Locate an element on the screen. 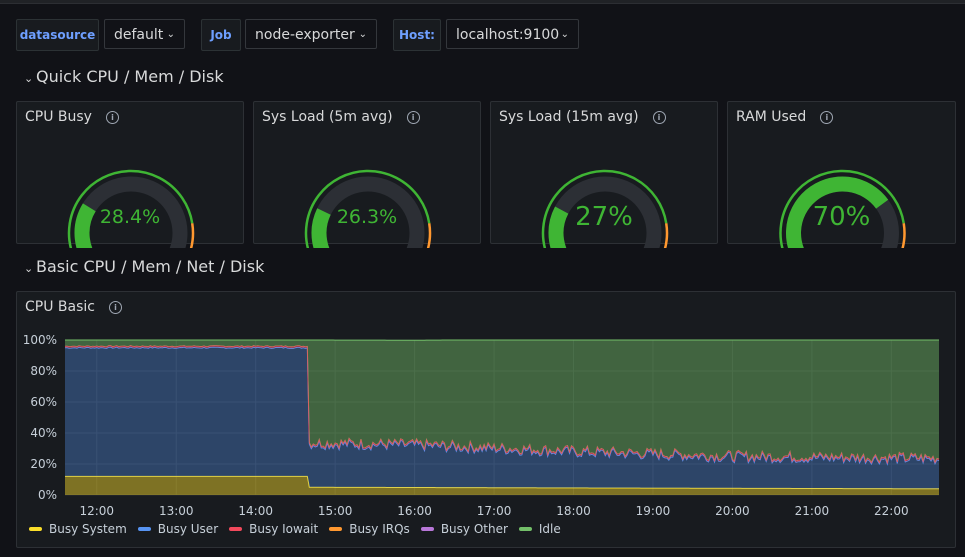 This screenshot has height=557, width=965. legend-item: Busy User is located at coordinates (178, 529).